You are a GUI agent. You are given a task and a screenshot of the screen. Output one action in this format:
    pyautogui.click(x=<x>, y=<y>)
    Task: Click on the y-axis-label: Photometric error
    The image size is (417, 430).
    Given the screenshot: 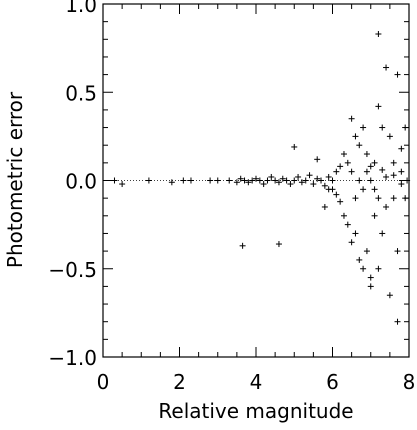 What is the action you would take?
    pyautogui.click(x=15, y=179)
    